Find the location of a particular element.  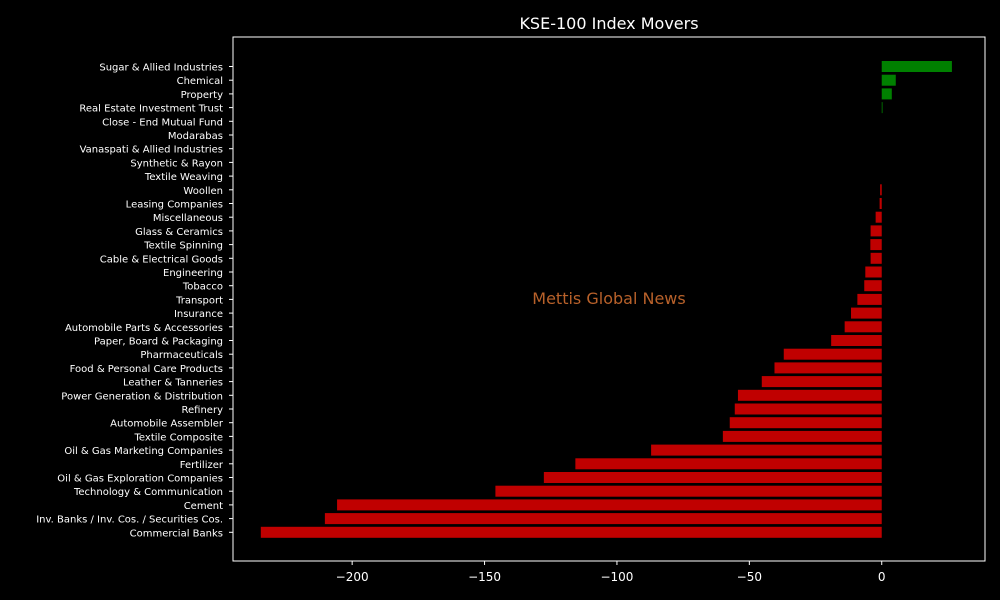

y-tick-label: Automobile Assembler is located at coordinates (167, 424).